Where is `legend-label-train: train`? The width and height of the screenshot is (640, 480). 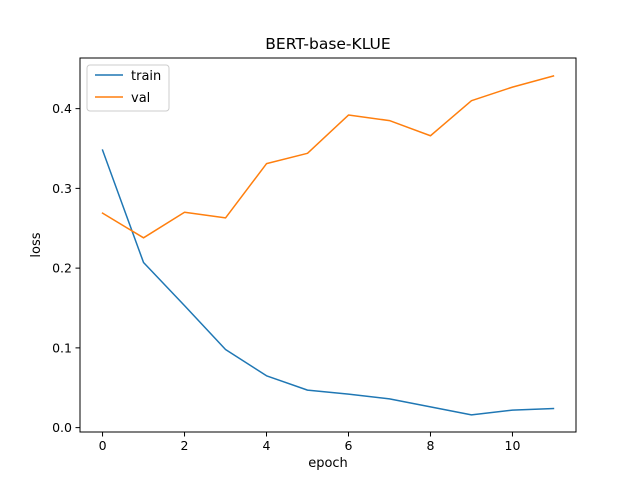
legend-label-train: train is located at coordinates (146, 76).